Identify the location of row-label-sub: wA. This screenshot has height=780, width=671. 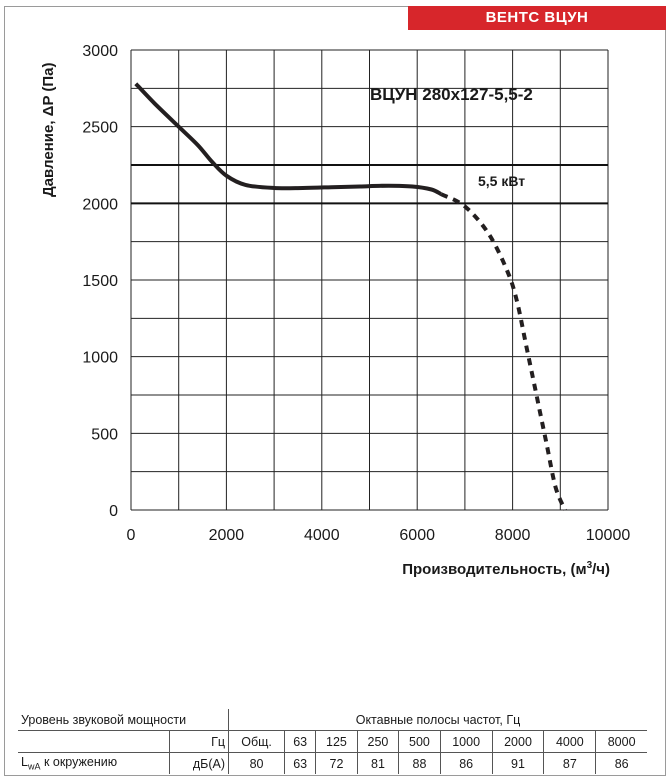
(34, 766).